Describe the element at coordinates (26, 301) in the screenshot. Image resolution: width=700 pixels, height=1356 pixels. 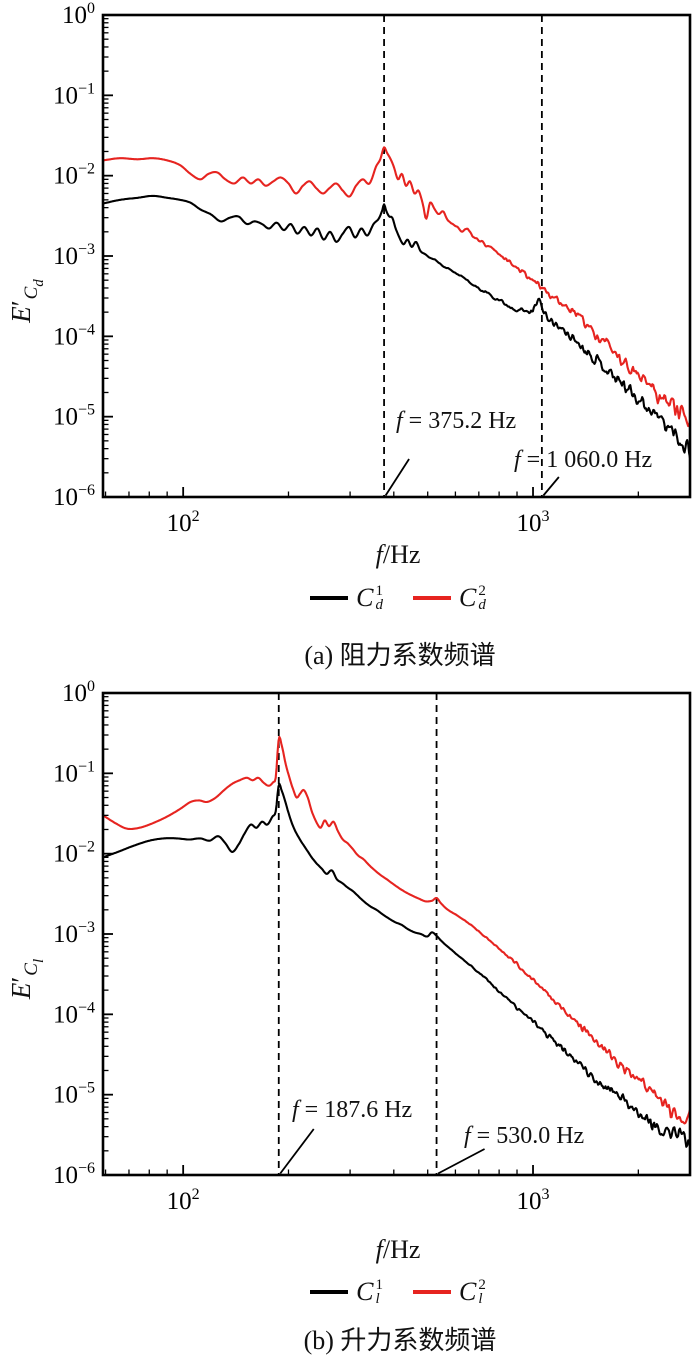
I see `y-axis-label-a: E′Cd` at that location.